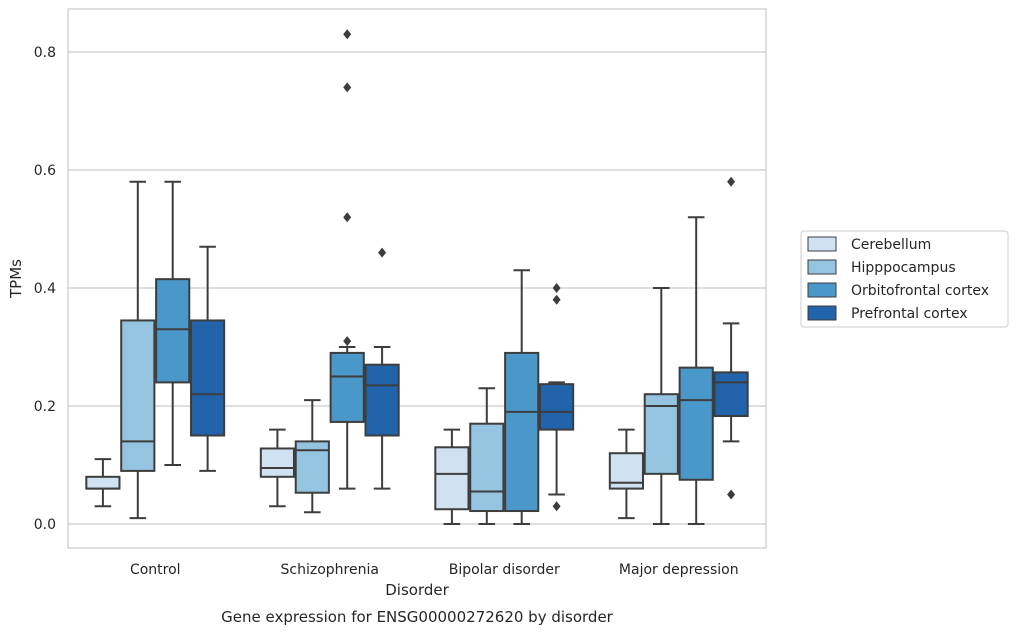  I want to click on x-tick-label: Control, so click(155, 570).